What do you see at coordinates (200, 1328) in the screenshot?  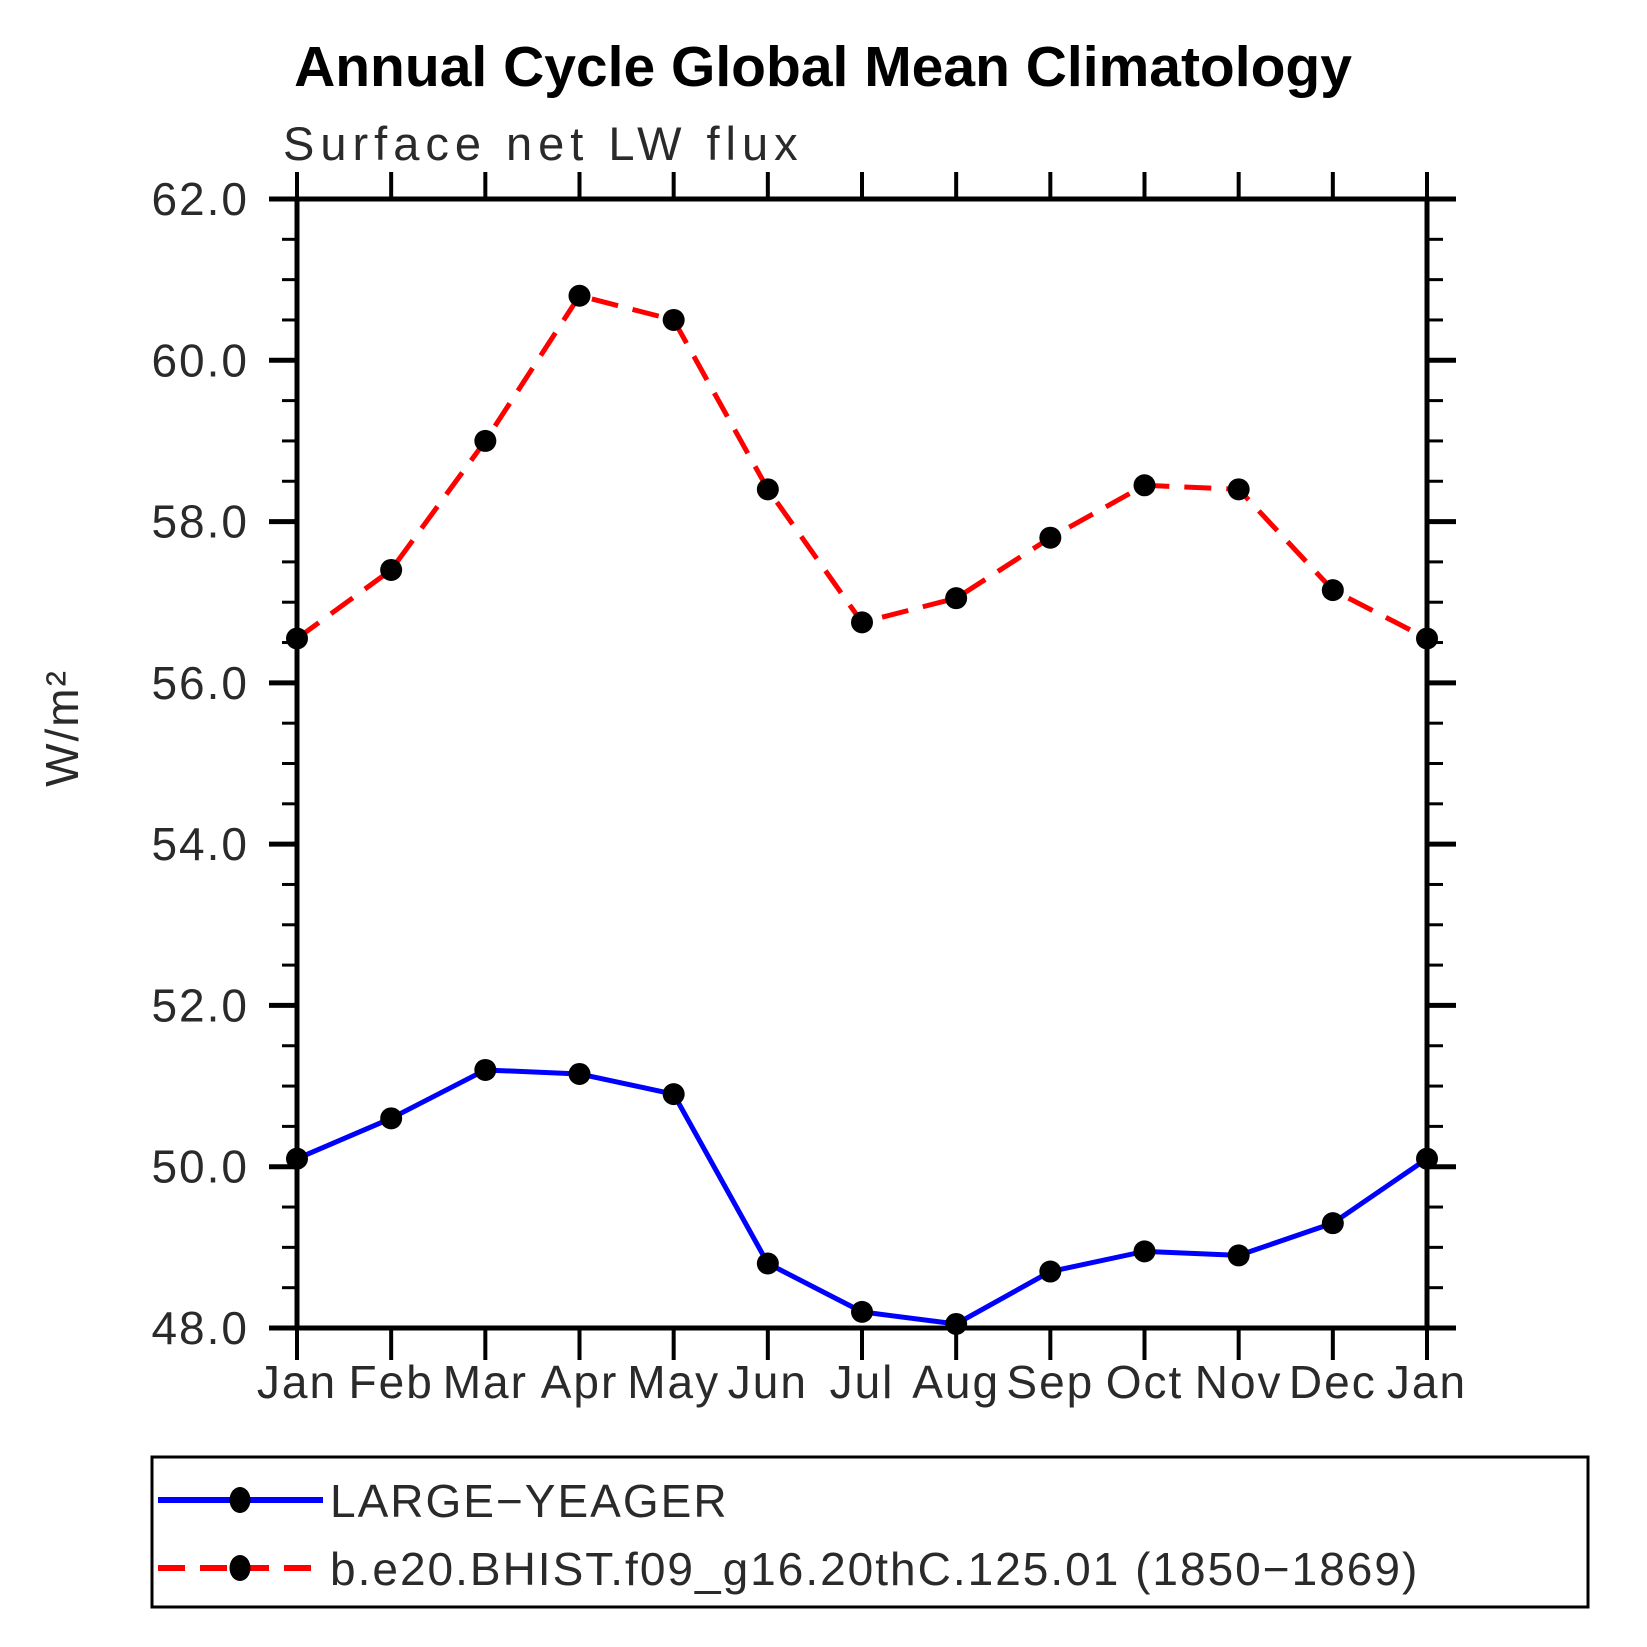 I see `y-tick-label: 48.0` at bounding box center [200, 1328].